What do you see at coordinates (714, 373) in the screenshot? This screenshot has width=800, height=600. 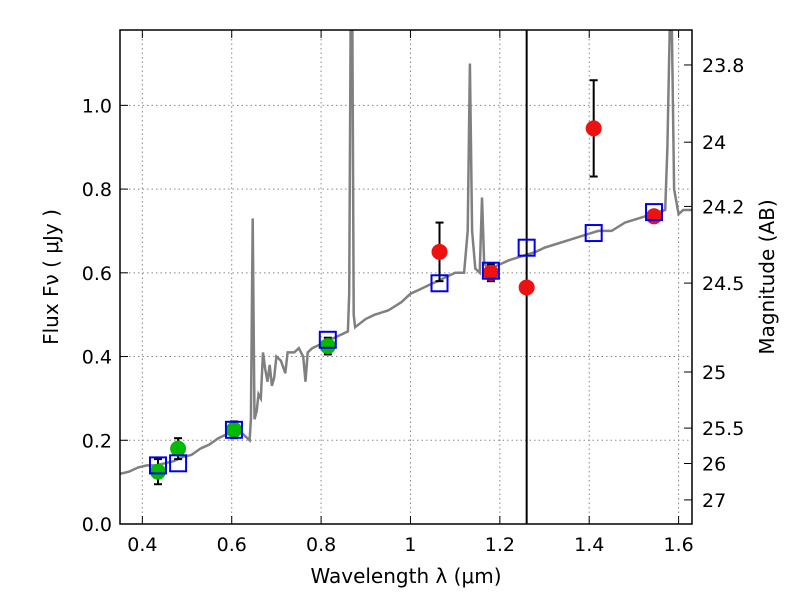 I see `mag-tick-label: 25` at bounding box center [714, 373].